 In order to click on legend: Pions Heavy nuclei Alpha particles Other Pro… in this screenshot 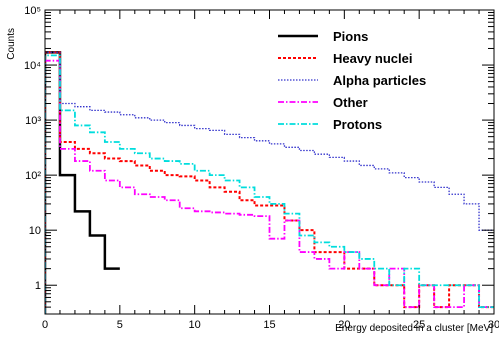, I will do `click(352, 80)`.